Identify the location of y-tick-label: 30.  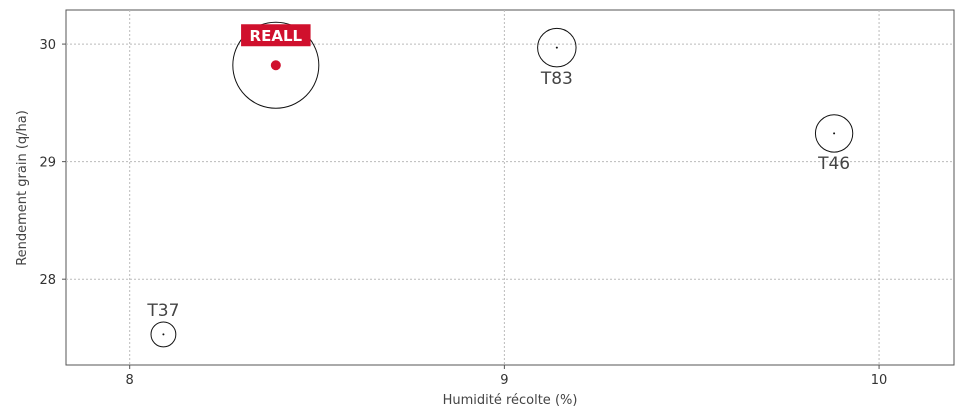
(47, 45).